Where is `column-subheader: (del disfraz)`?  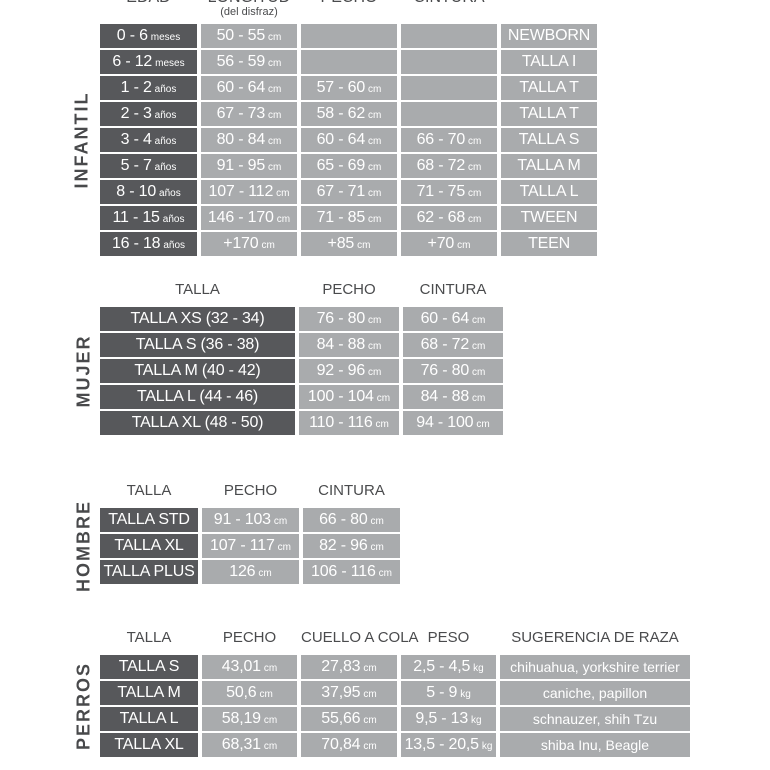
column-subheader: (del disfraz) is located at coordinates (249, 12).